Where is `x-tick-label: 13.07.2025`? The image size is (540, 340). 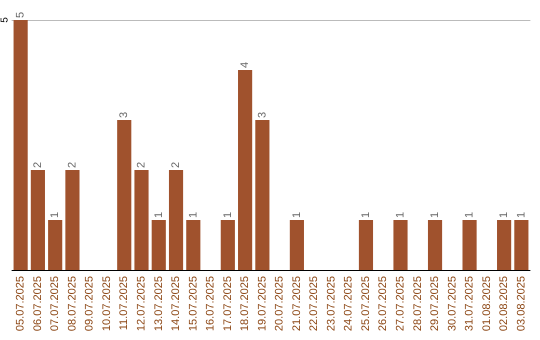
x-tick-label: 13.07.2025 is located at coordinates (158, 304).